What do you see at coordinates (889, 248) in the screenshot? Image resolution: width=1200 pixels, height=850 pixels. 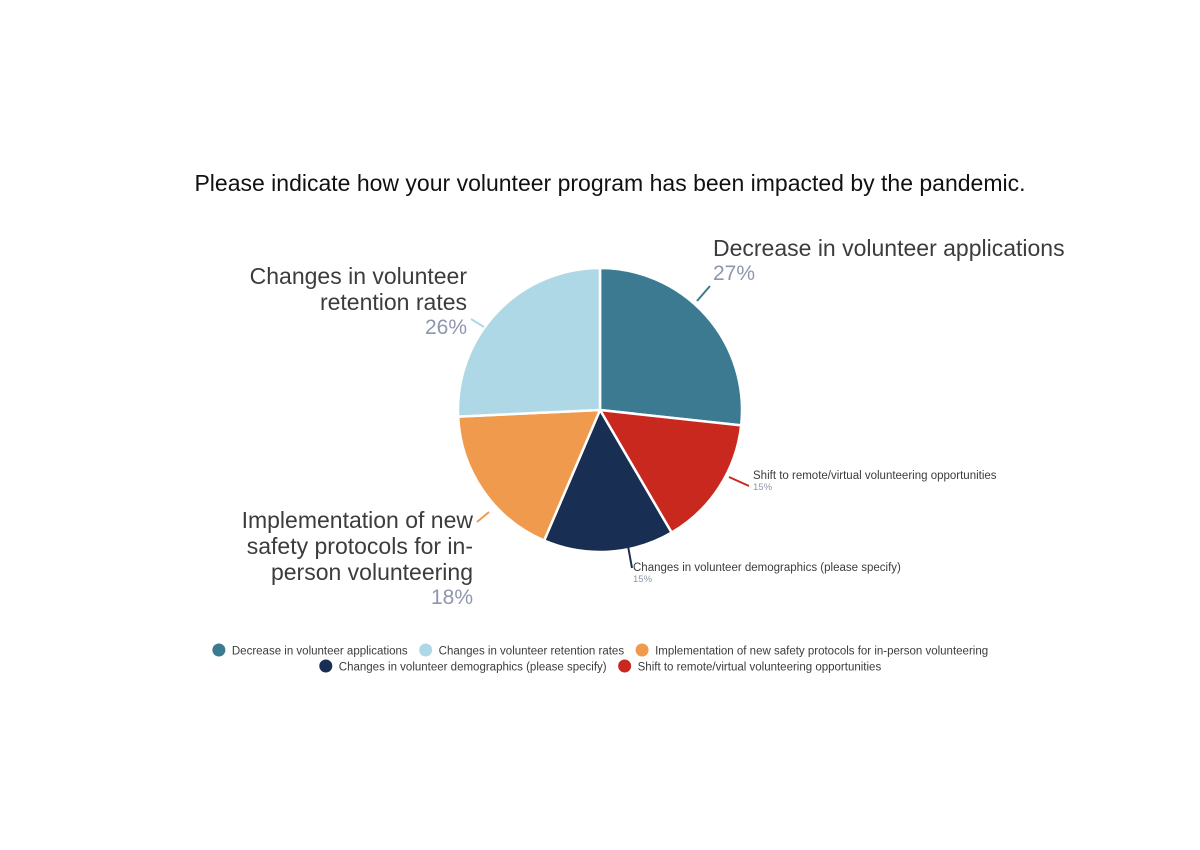 I see `callout-label-decrease-in-volunteer-applications: Decrease in volunteer applications` at bounding box center [889, 248].